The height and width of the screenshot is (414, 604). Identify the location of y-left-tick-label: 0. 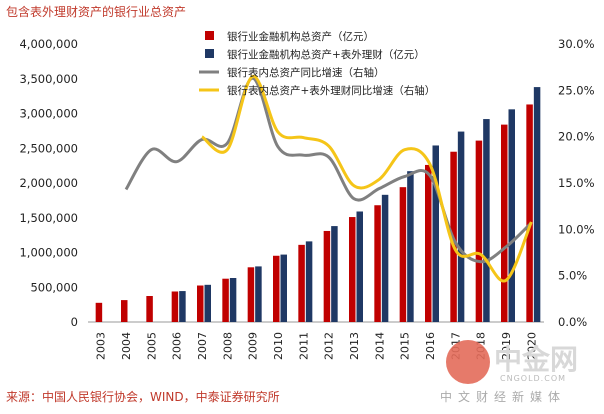
(74, 322).